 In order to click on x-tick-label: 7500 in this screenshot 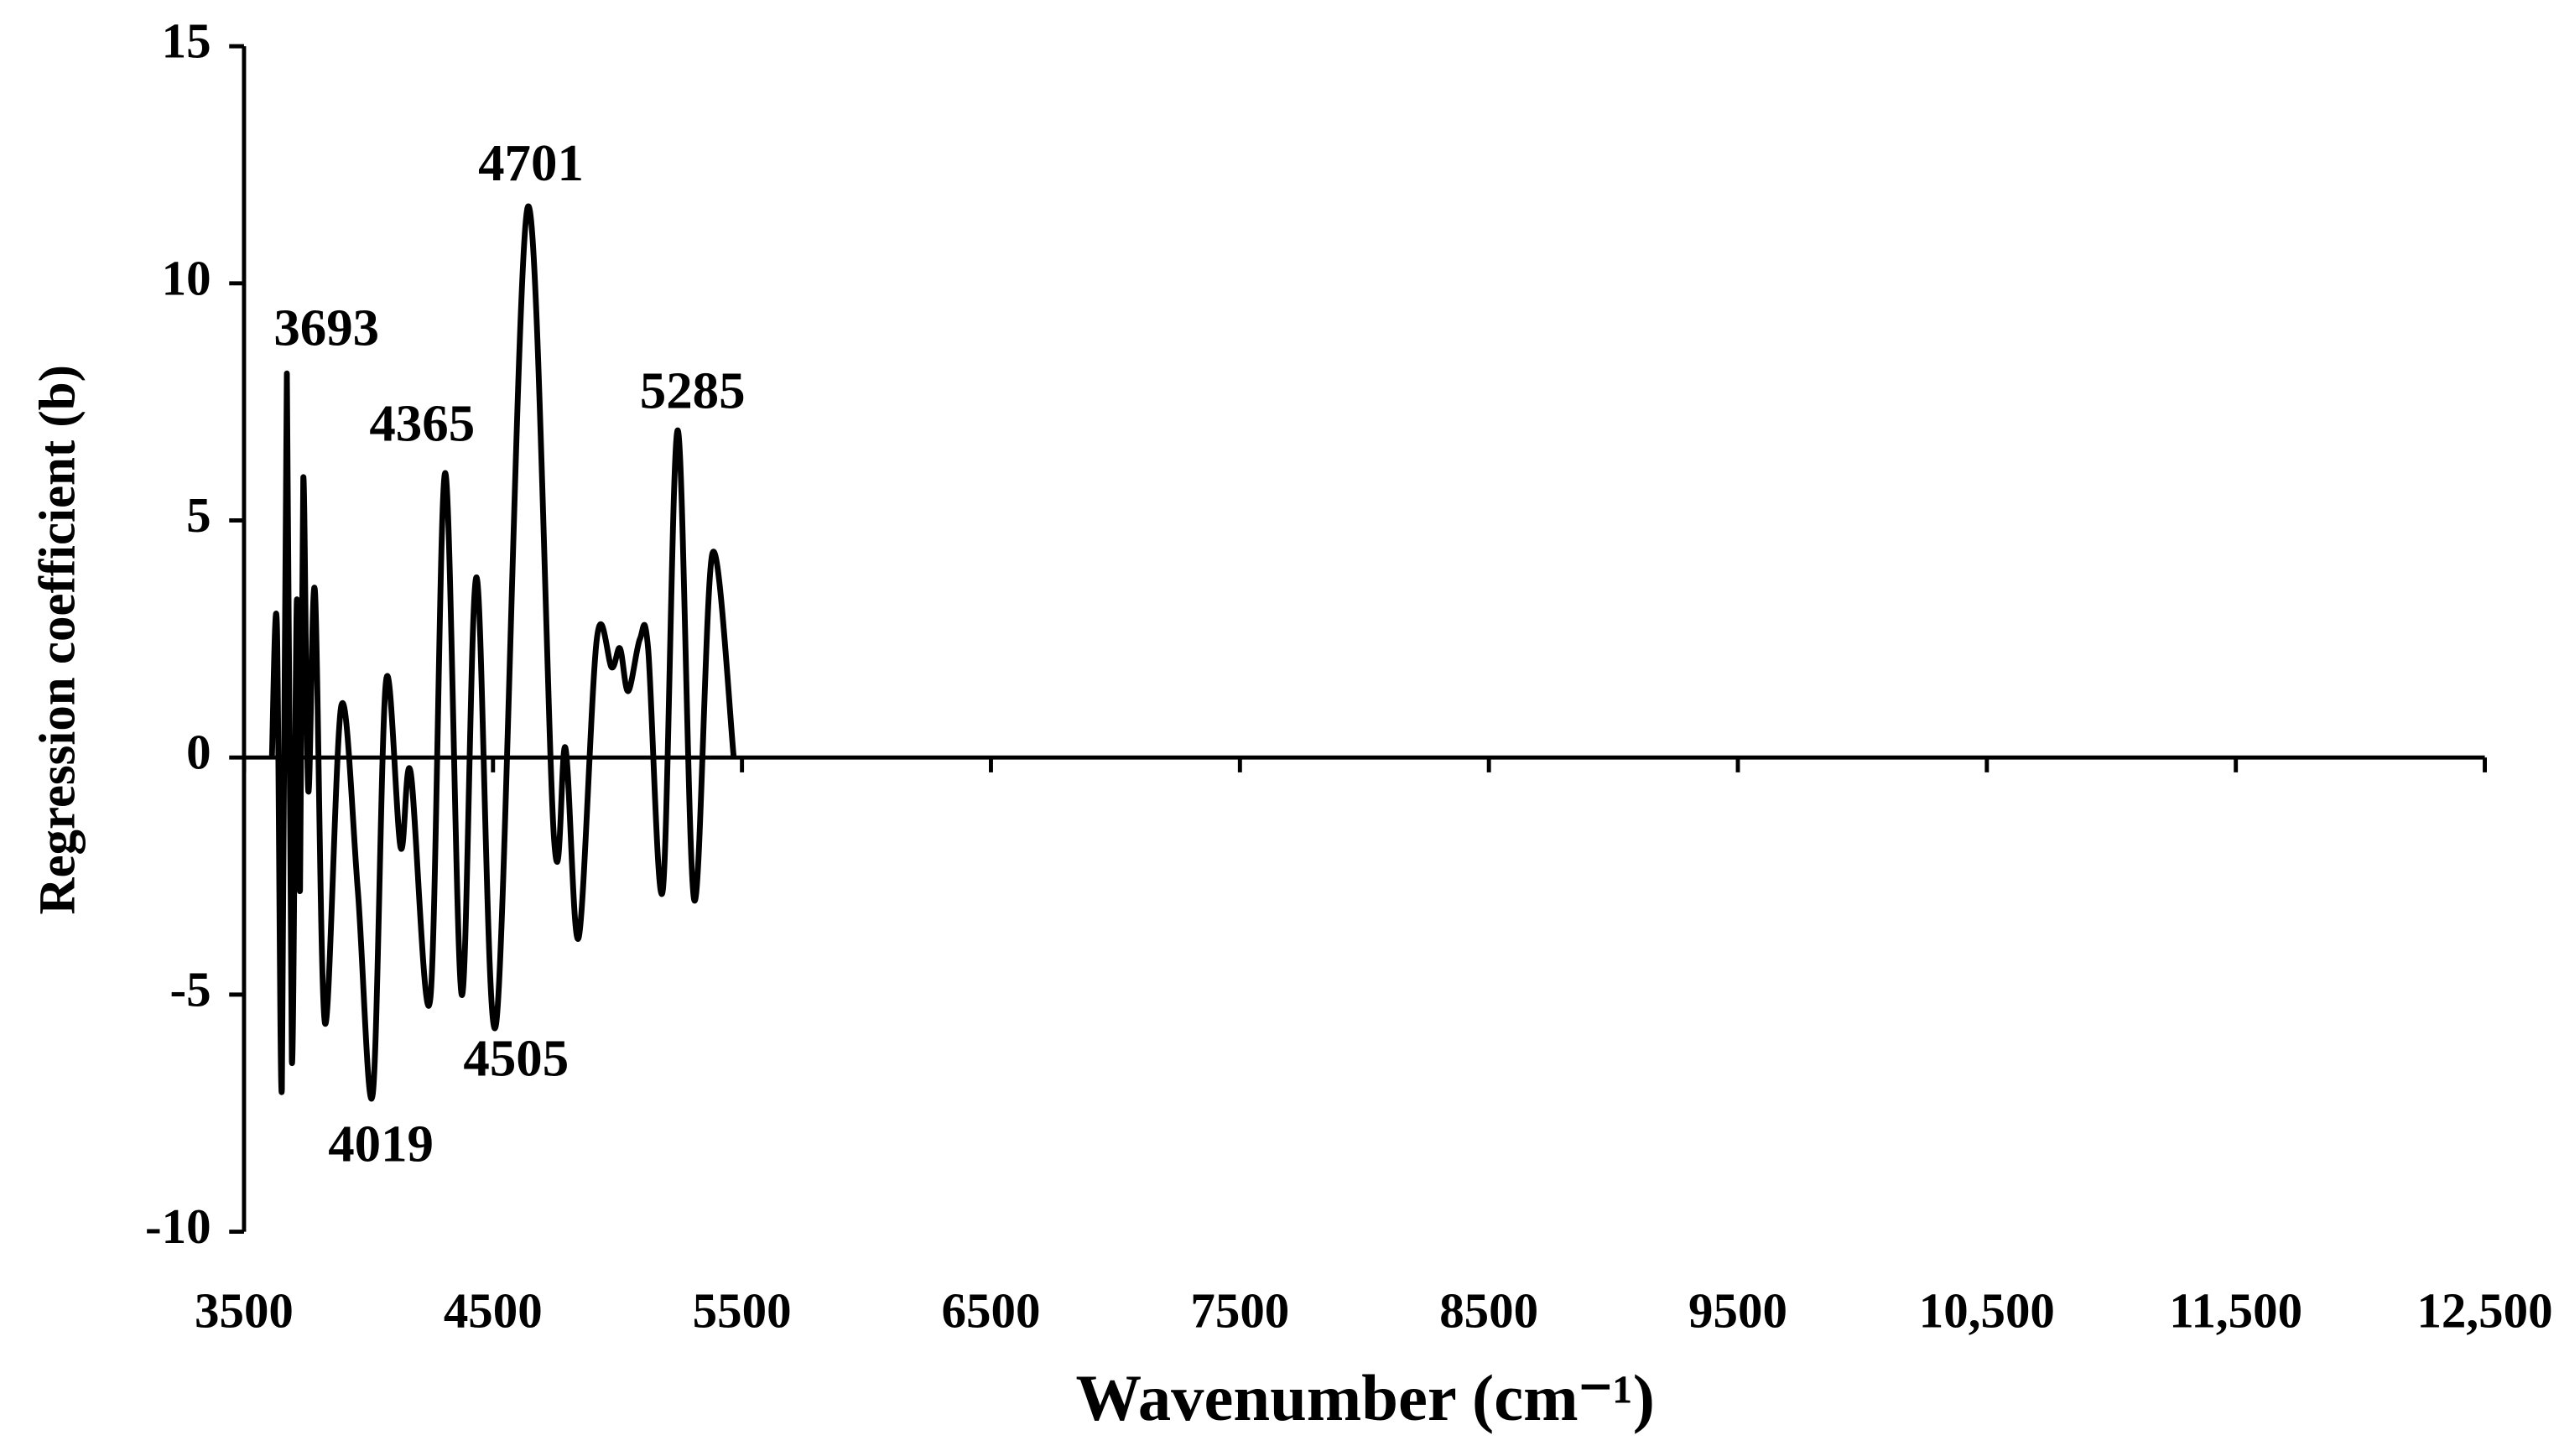, I will do `click(1239, 1310)`.